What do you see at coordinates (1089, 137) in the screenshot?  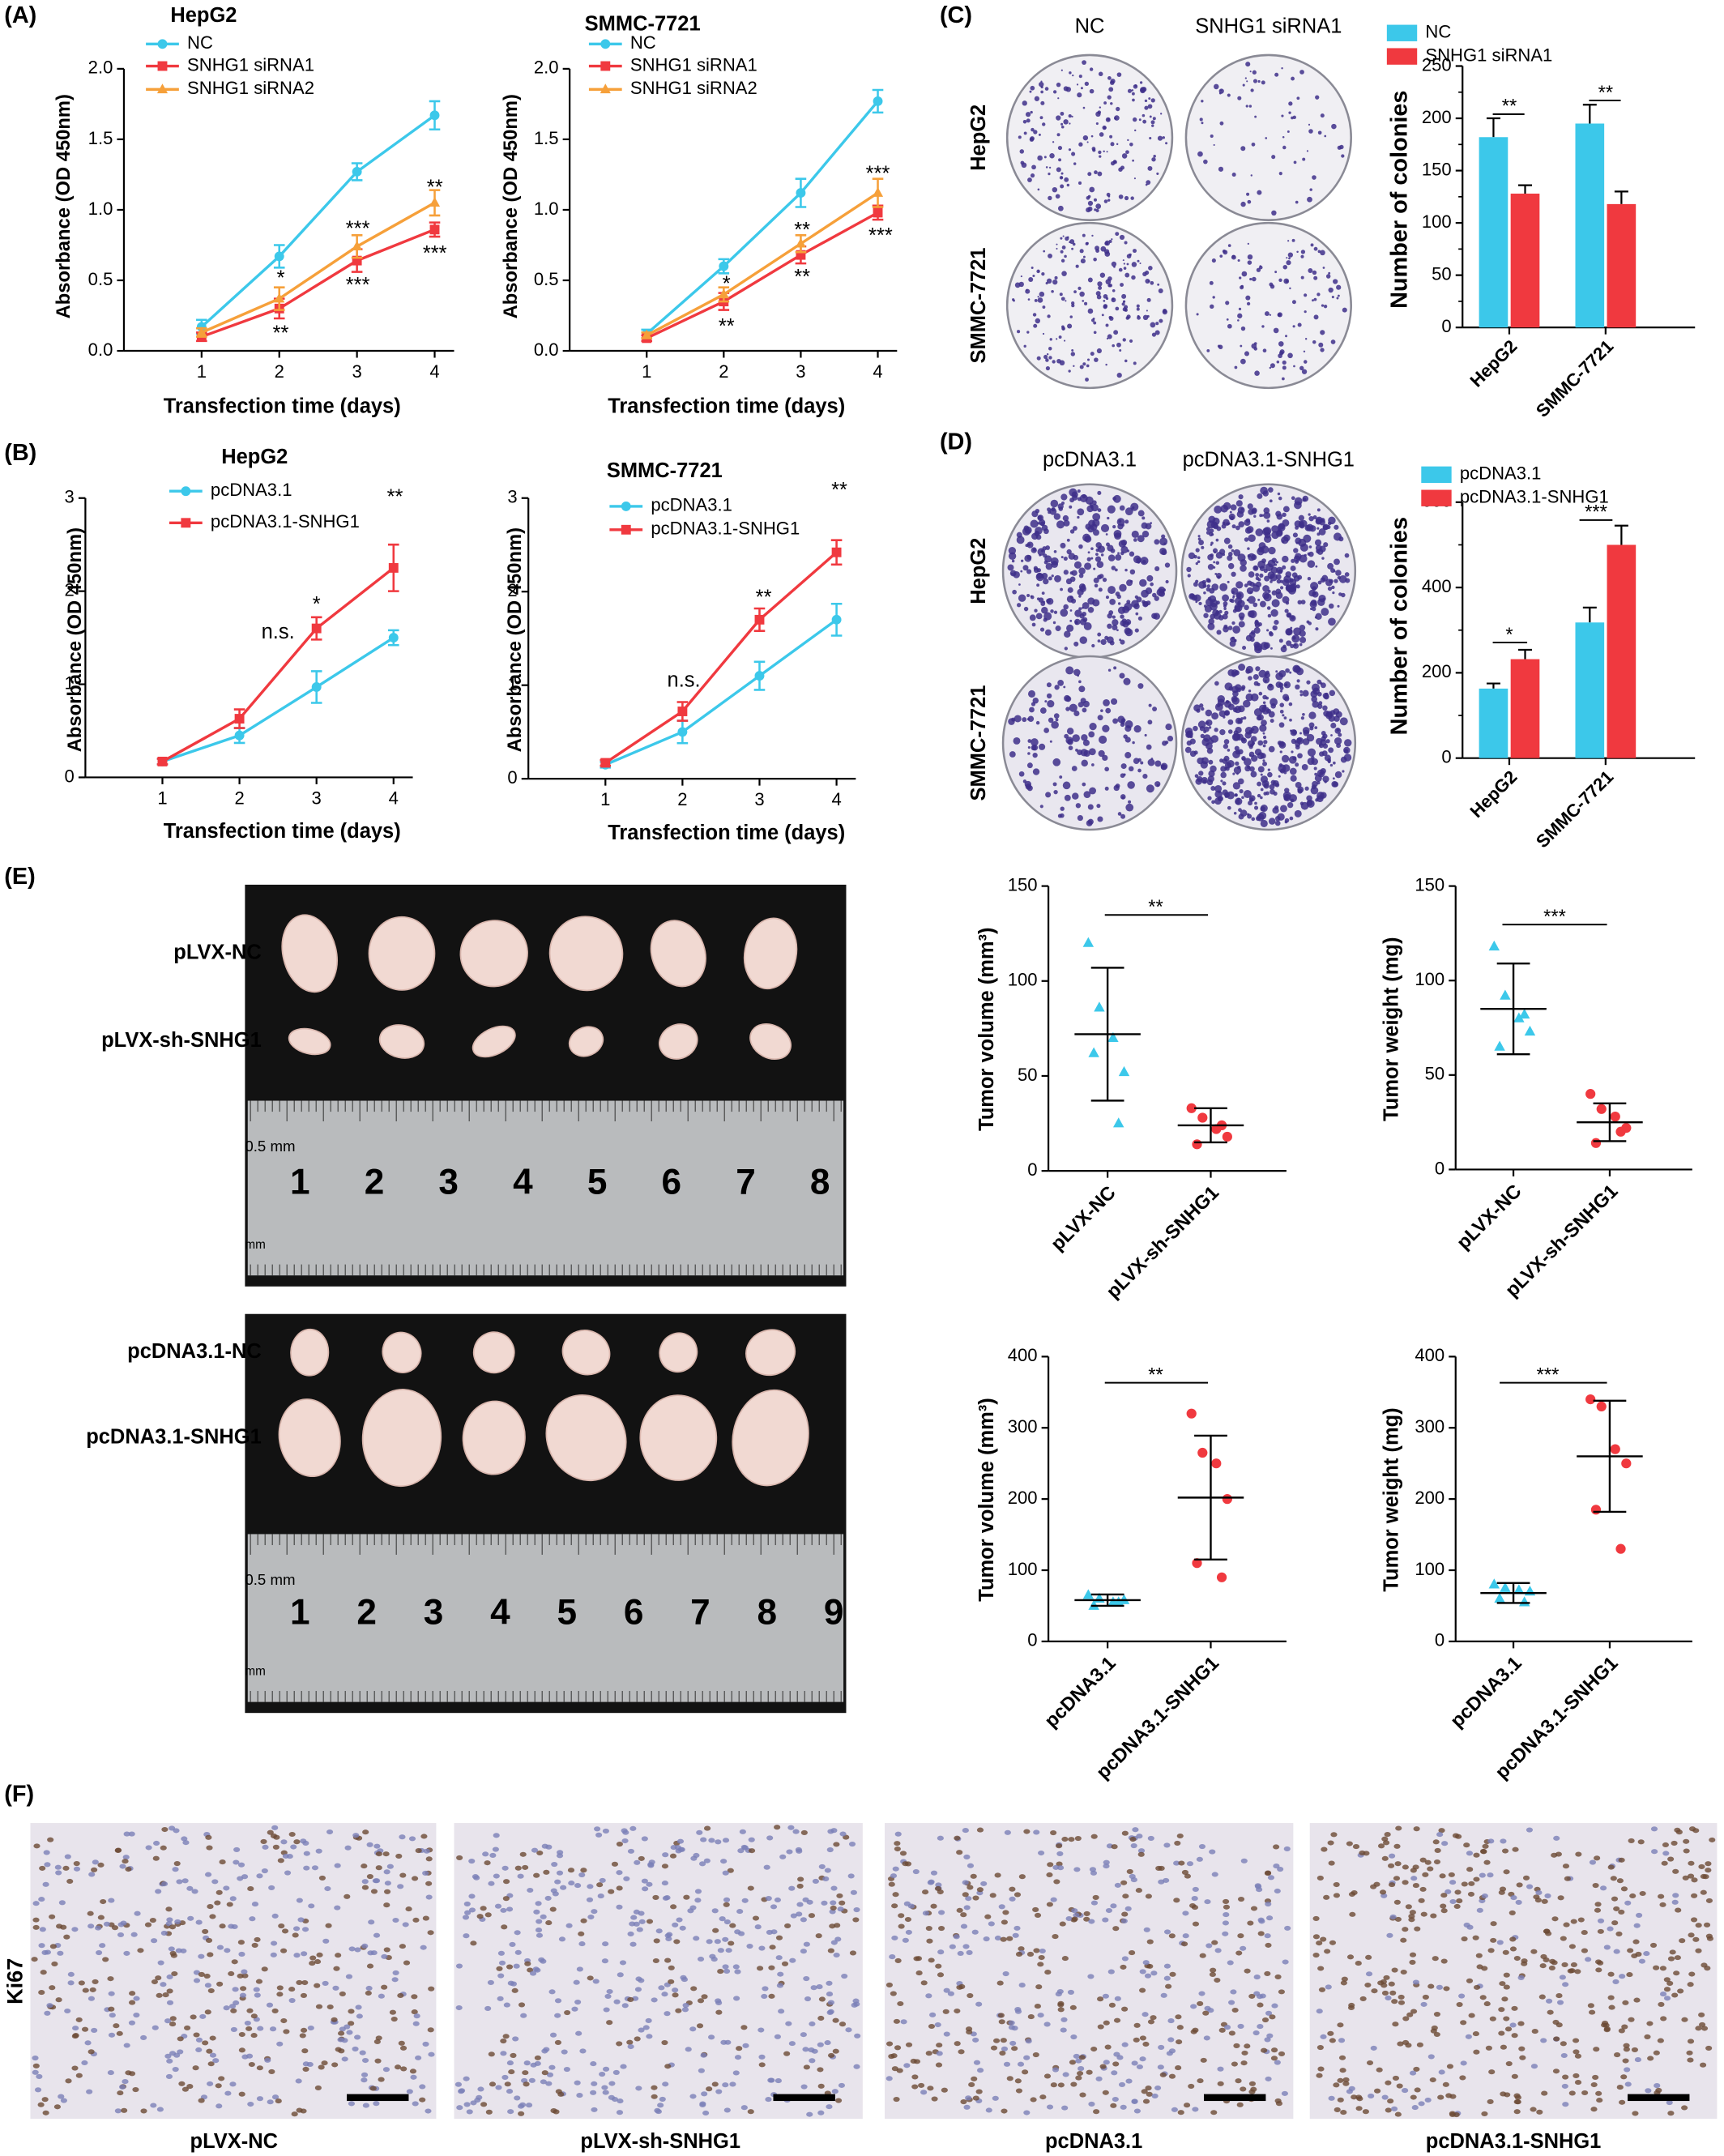 I see `culture-plate` at bounding box center [1089, 137].